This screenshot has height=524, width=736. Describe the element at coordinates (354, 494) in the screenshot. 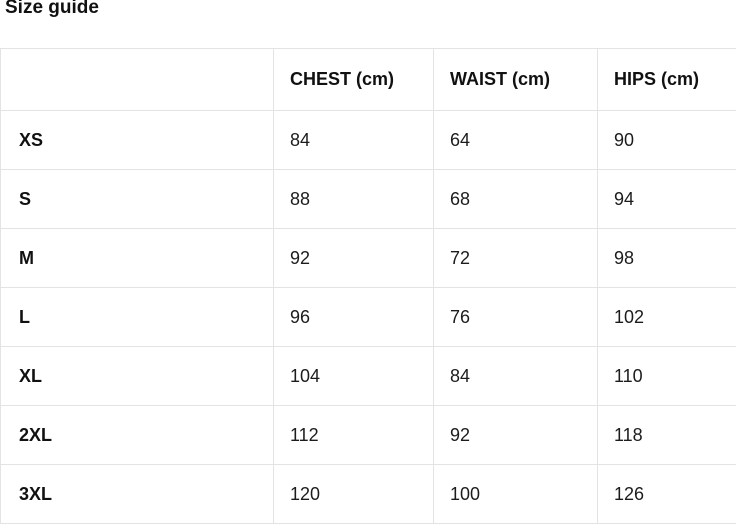

I see `chest-value-cell: 120` at that location.